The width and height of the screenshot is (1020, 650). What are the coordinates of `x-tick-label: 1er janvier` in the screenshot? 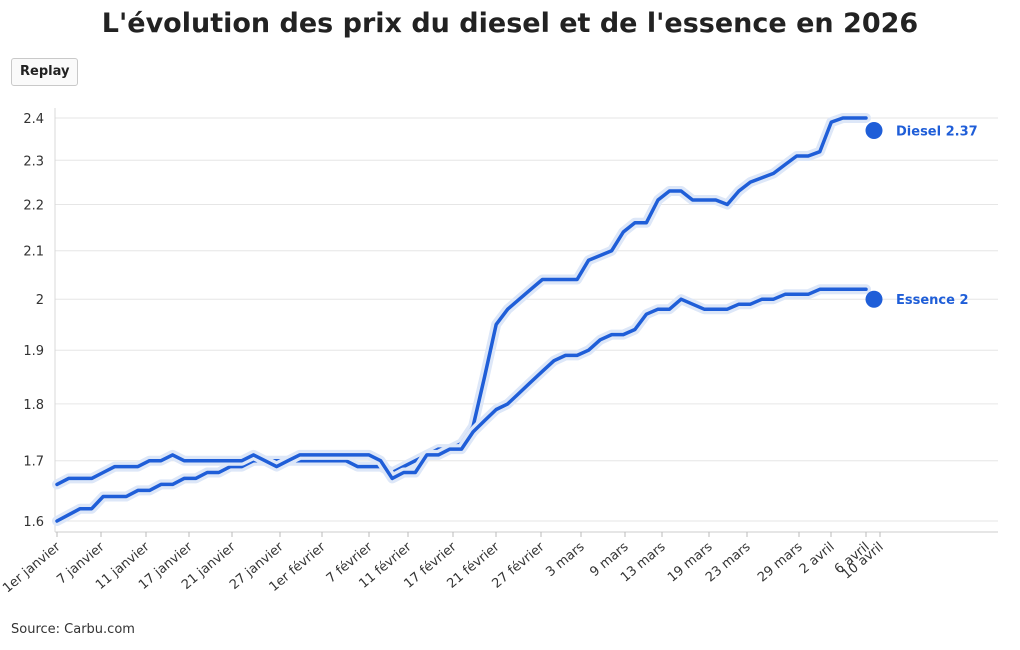 It's located at (32, 567).